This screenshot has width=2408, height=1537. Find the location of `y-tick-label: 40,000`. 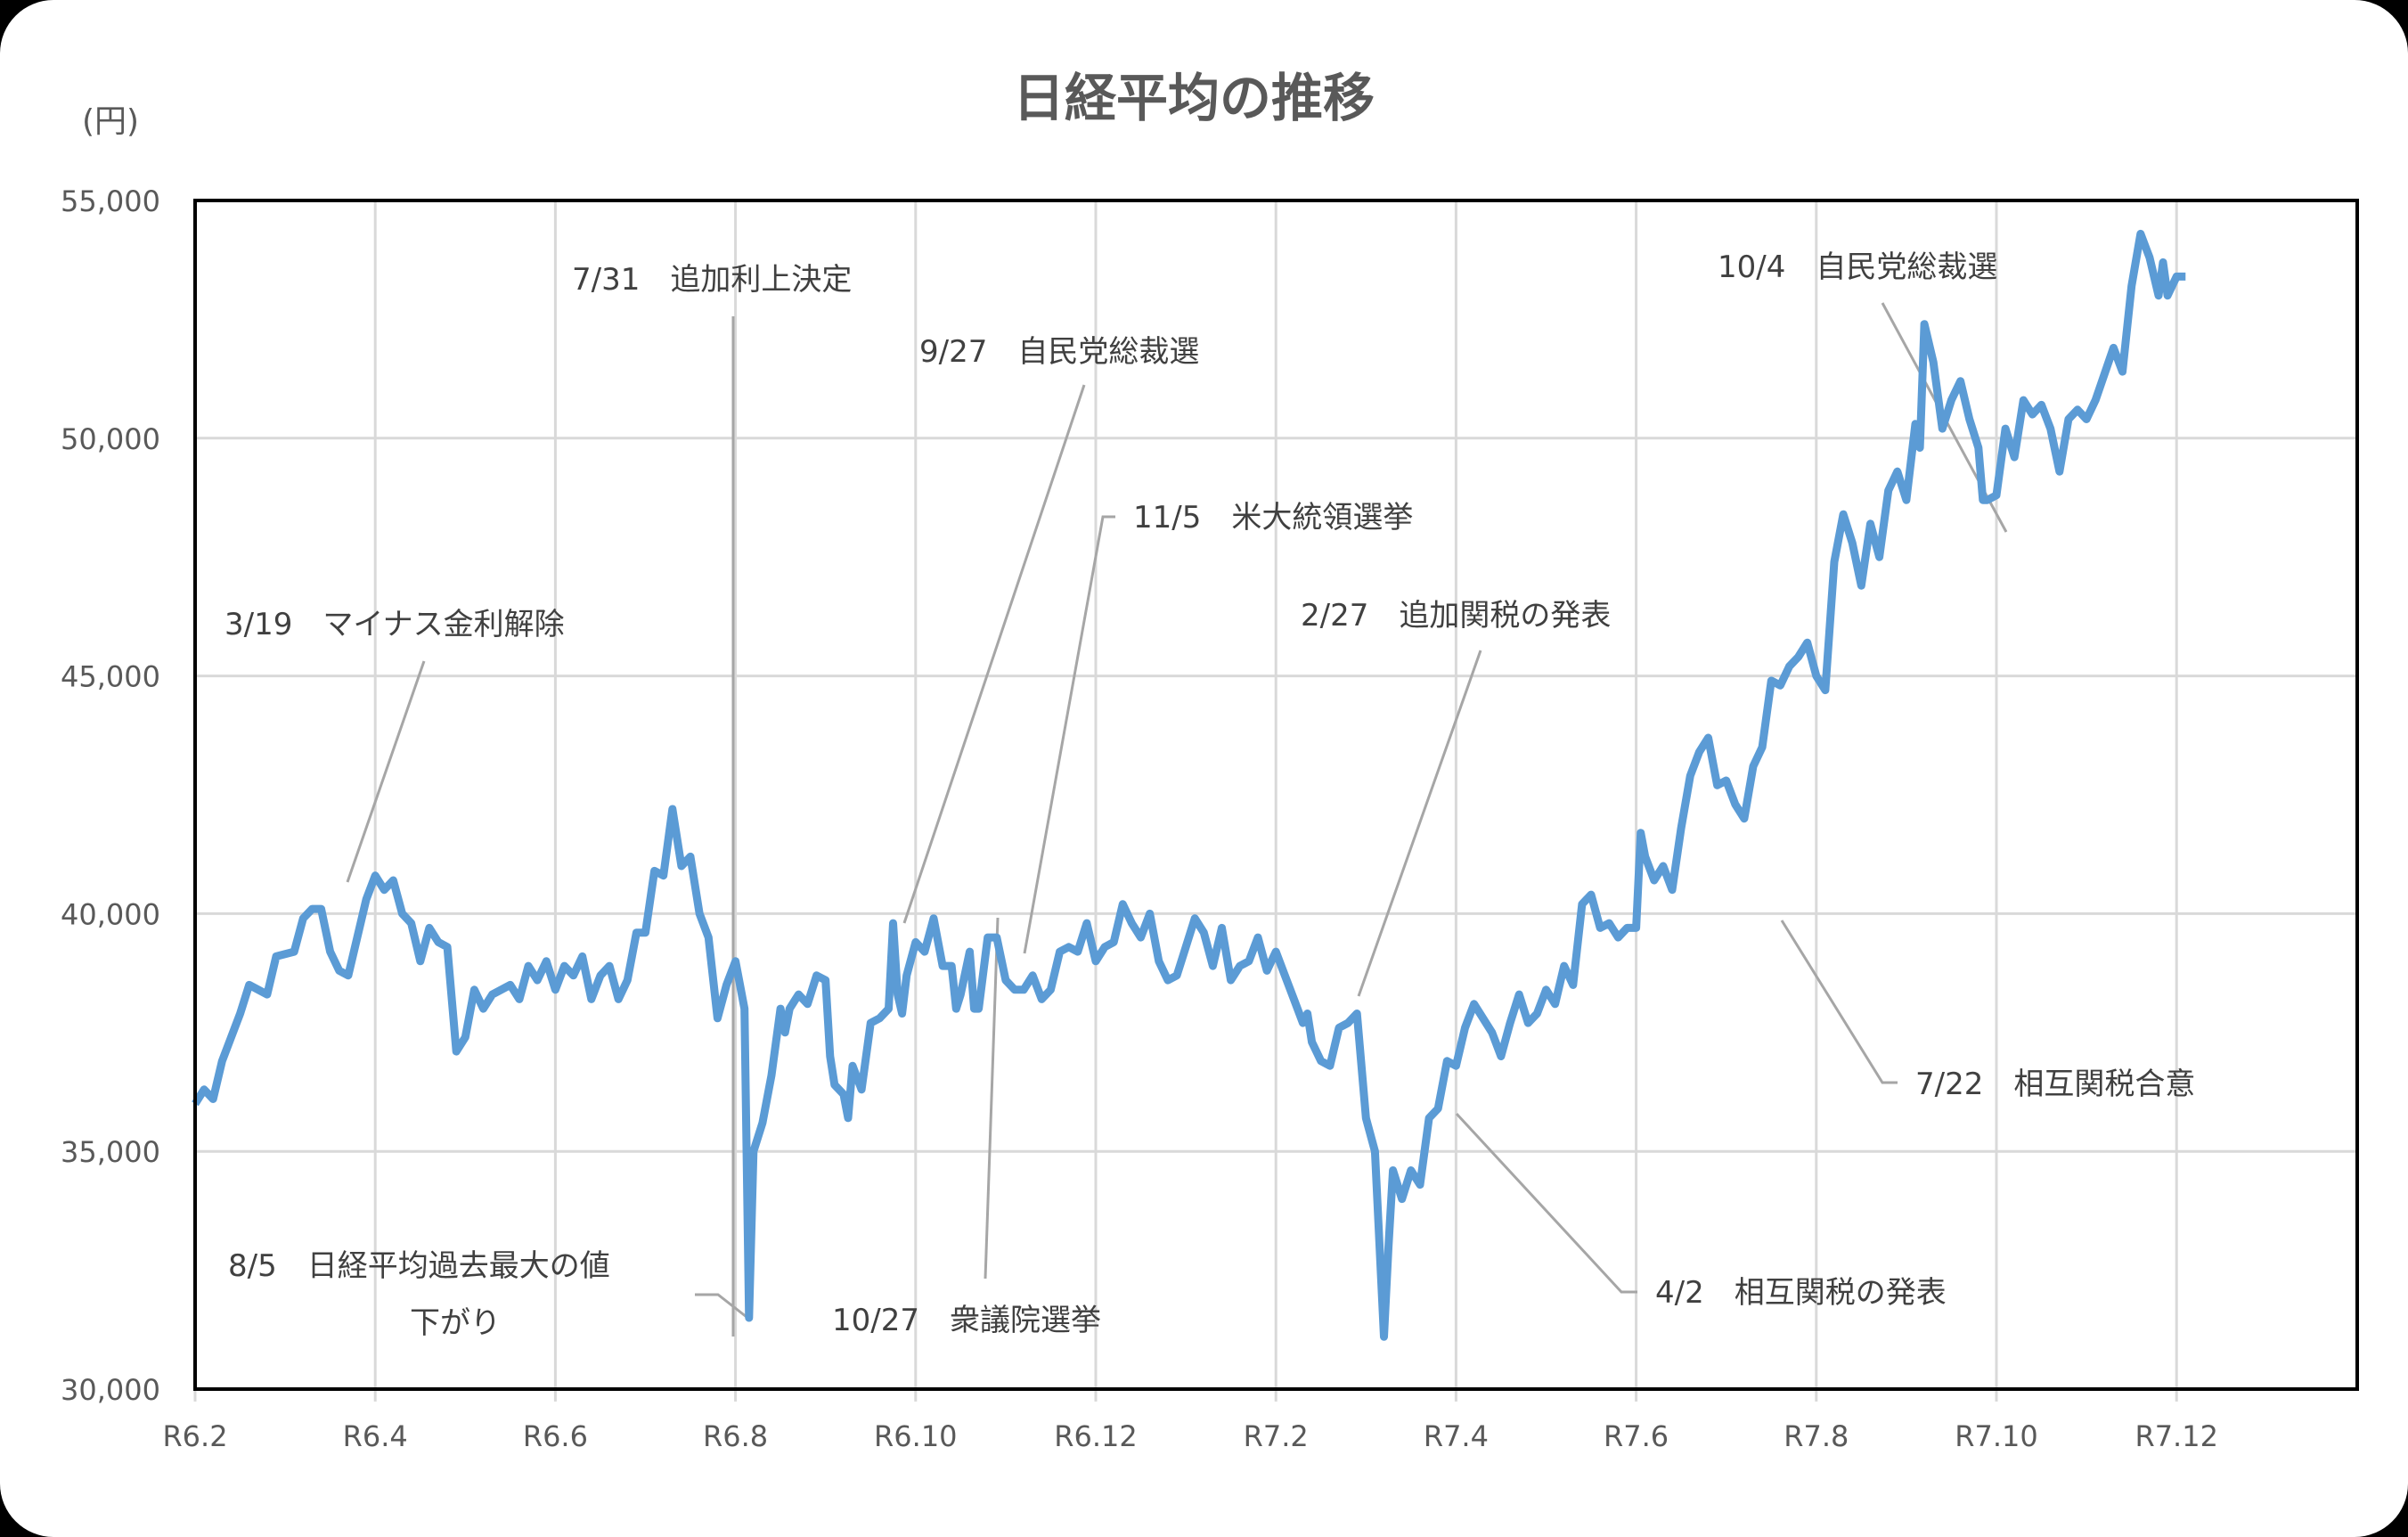

y-tick-label: 40,000 is located at coordinates (110, 914).